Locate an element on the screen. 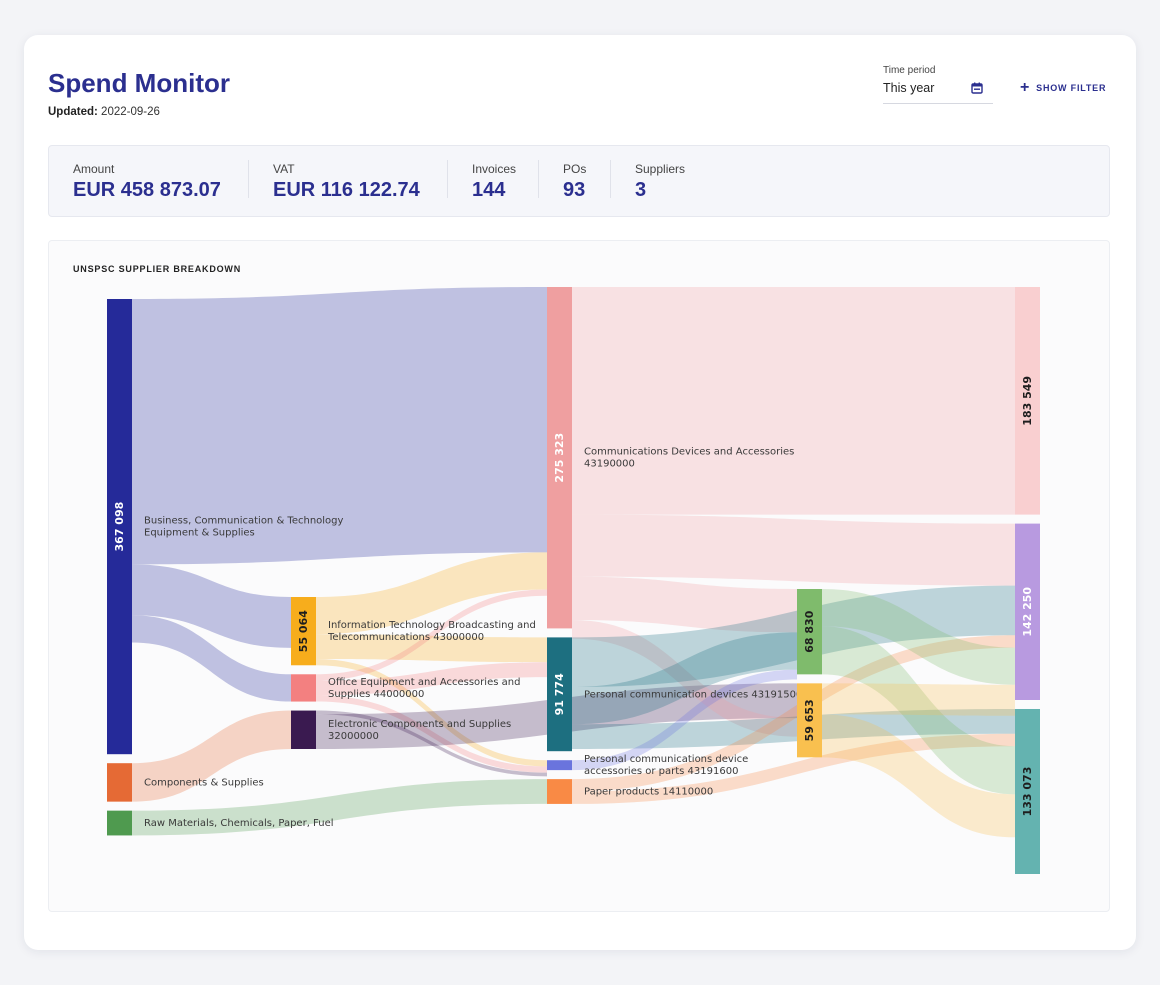 Image resolution: width=1160 pixels, height=985 pixels. sankey-node-value: 275 323 is located at coordinates (559, 458).